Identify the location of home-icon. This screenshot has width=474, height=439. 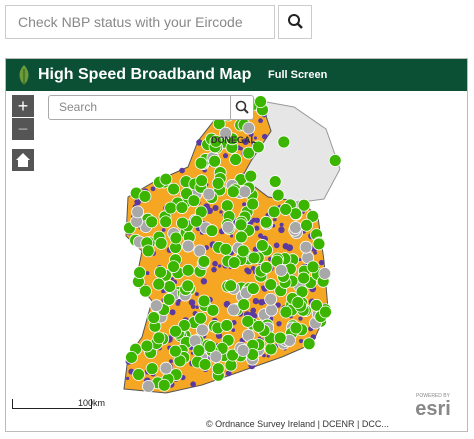
(23, 160).